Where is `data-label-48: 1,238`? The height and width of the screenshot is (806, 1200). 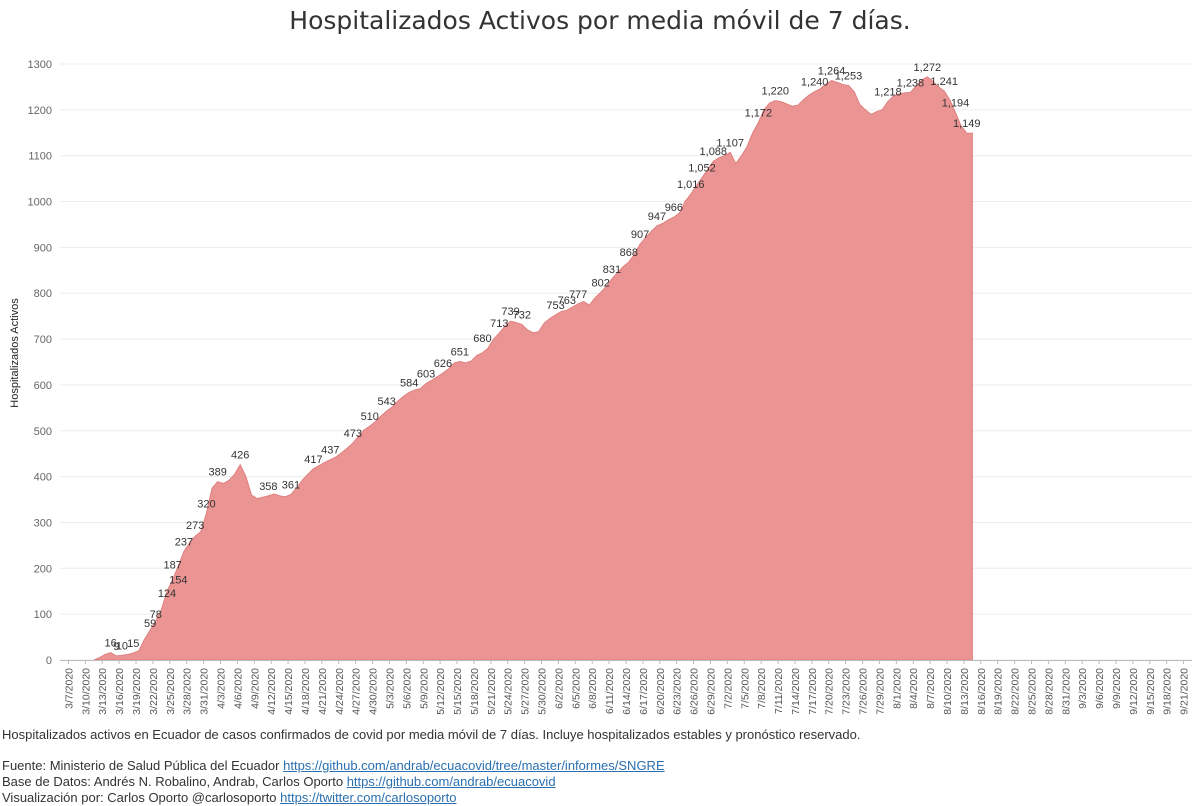
data-label-48: 1,238 is located at coordinates (911, 83).